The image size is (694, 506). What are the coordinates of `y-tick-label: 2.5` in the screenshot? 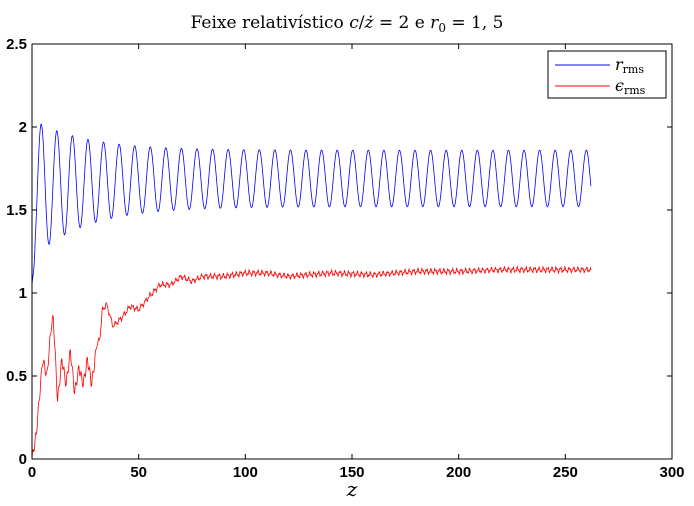 It's located at (16, 44).